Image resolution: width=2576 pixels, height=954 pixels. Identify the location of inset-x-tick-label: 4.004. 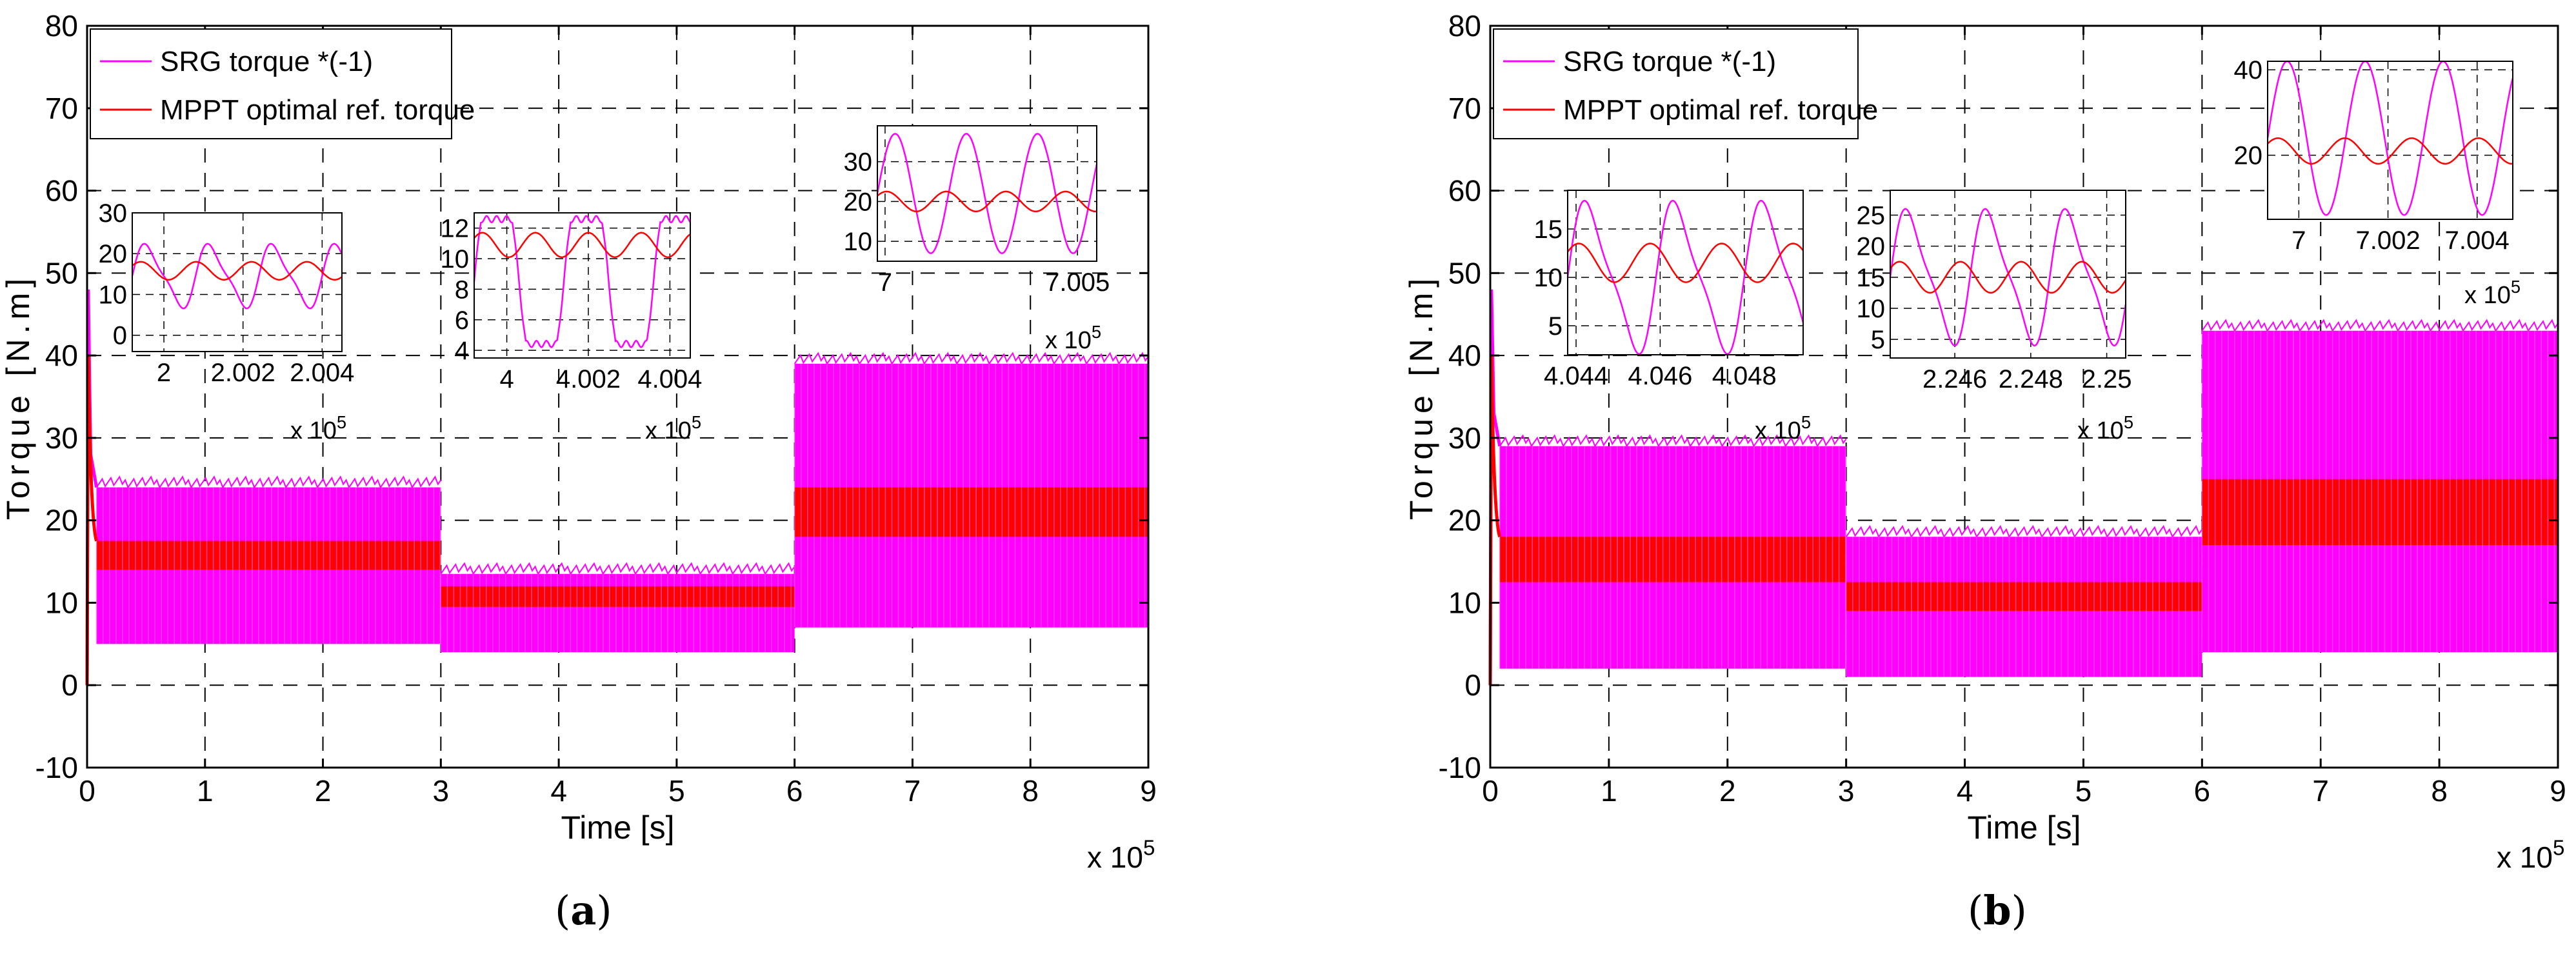
(669, 379).